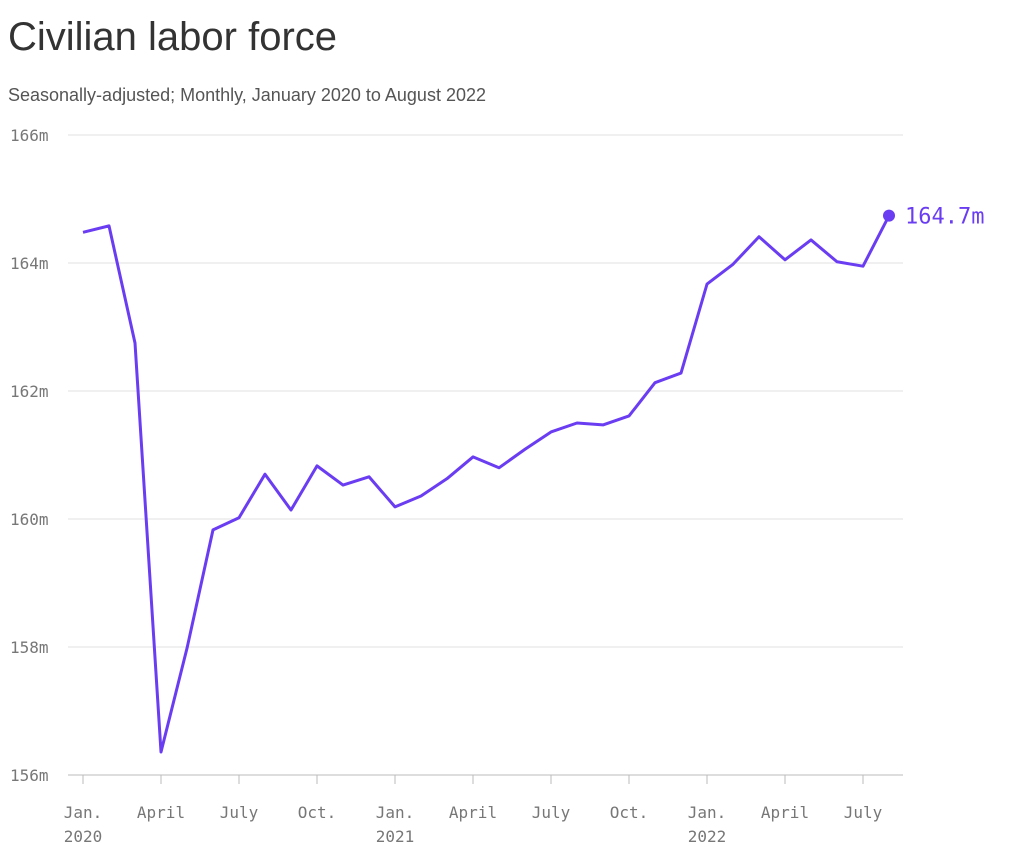  What do you see at coordinates (29, 263) in the screenshot?
I see `y-tick-label: 164m` at bounding box center [29, 263].